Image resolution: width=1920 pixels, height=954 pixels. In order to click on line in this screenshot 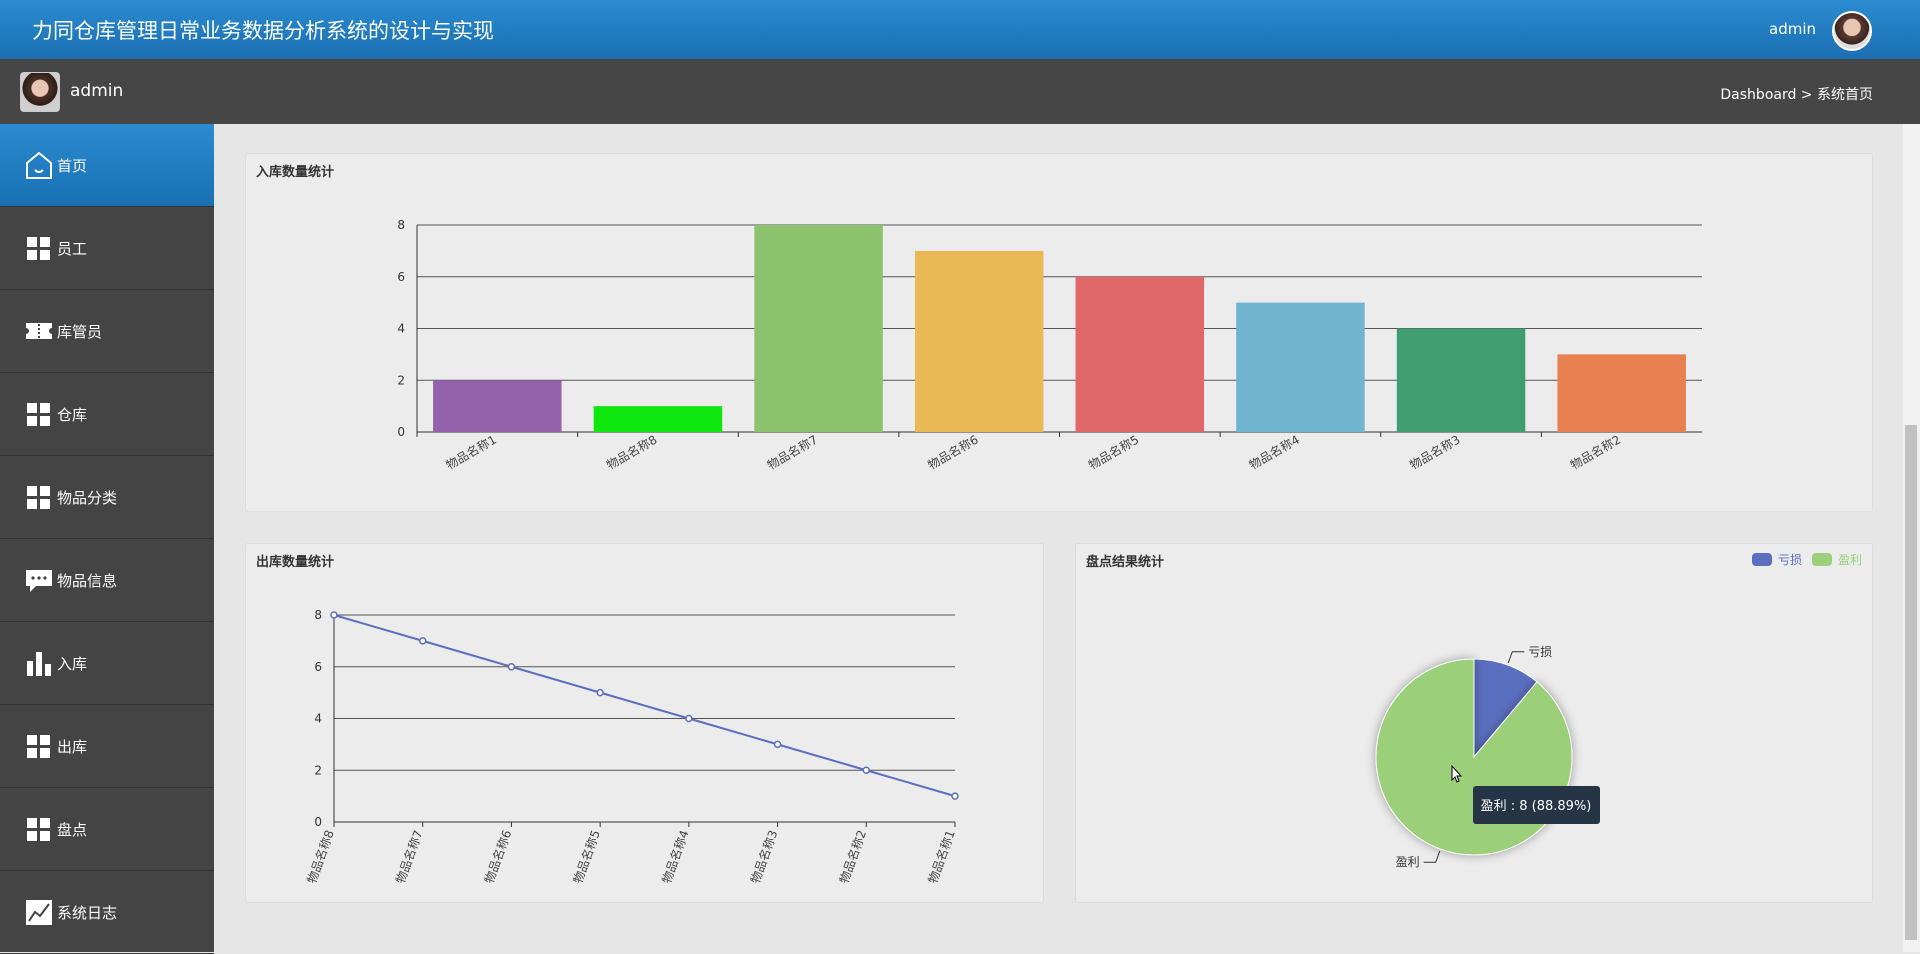, I will do `click(644, 706)`.